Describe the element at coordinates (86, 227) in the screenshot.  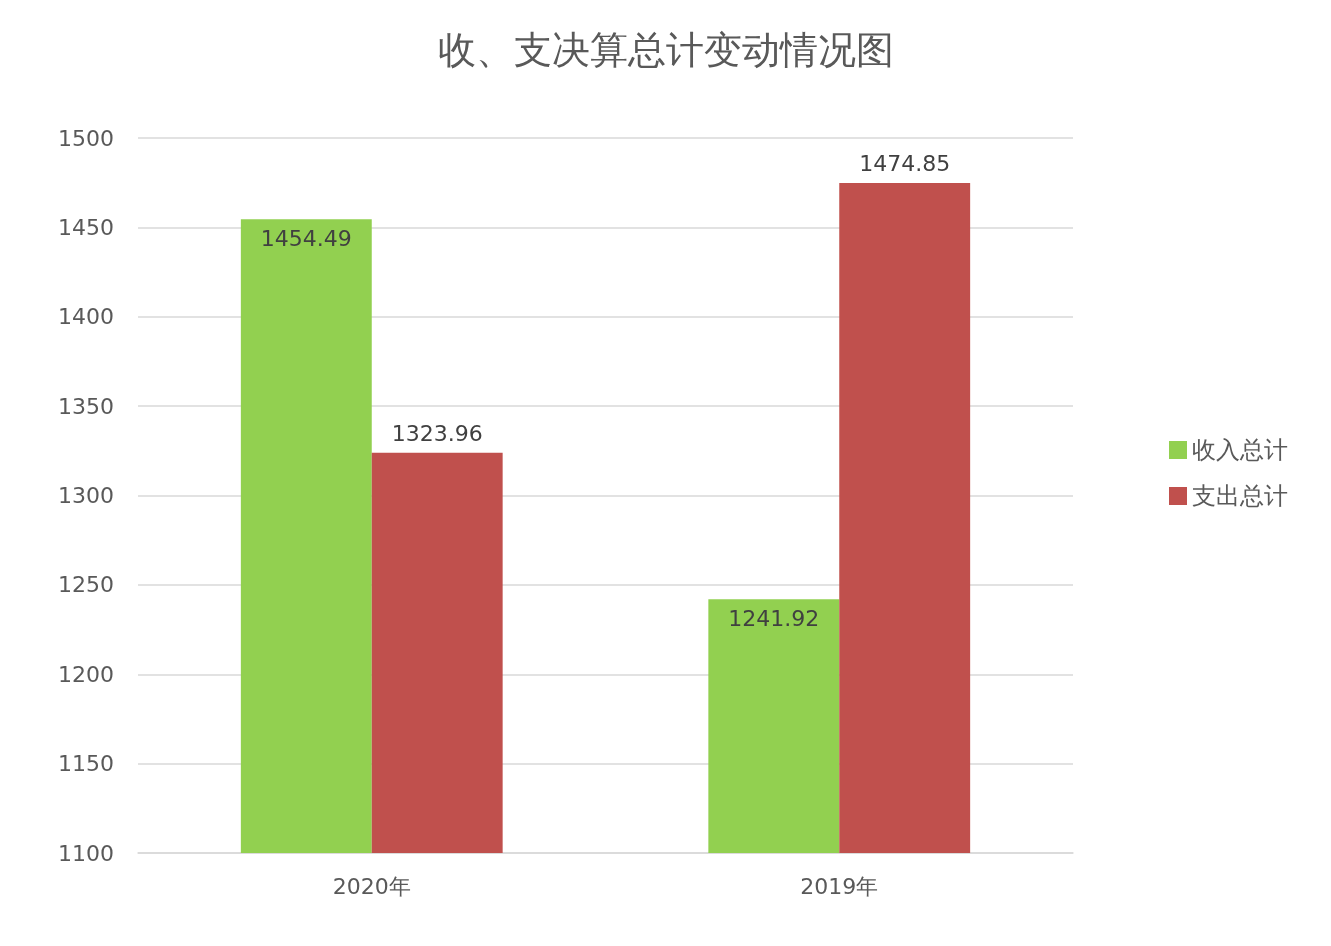
I see `y-tick-label: 1450` at that location.